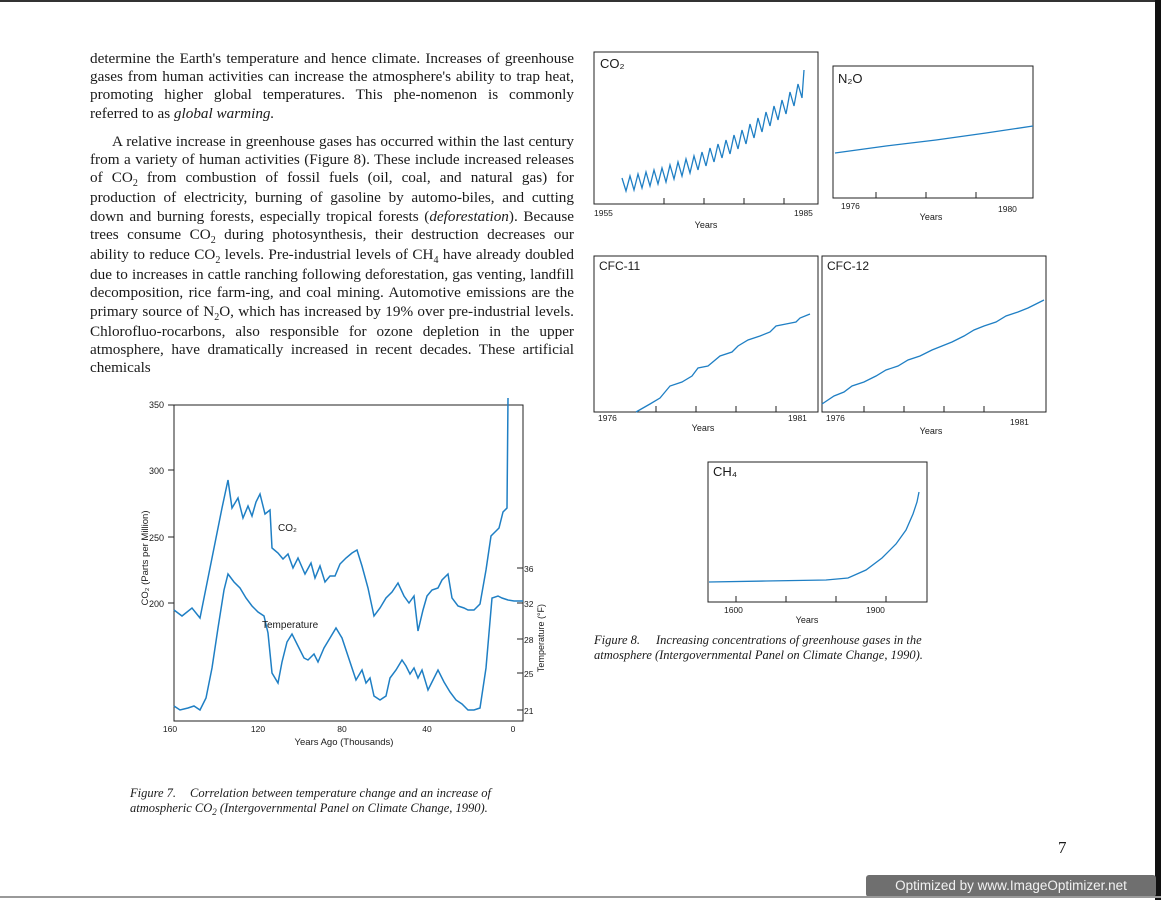 The height and width of the screenshot is (900, 1161). What do you see at coordinates (607, 418) in the screenshot?
I see `panel-cfc11-x-start: 1976` at bounding box center [607, 418].